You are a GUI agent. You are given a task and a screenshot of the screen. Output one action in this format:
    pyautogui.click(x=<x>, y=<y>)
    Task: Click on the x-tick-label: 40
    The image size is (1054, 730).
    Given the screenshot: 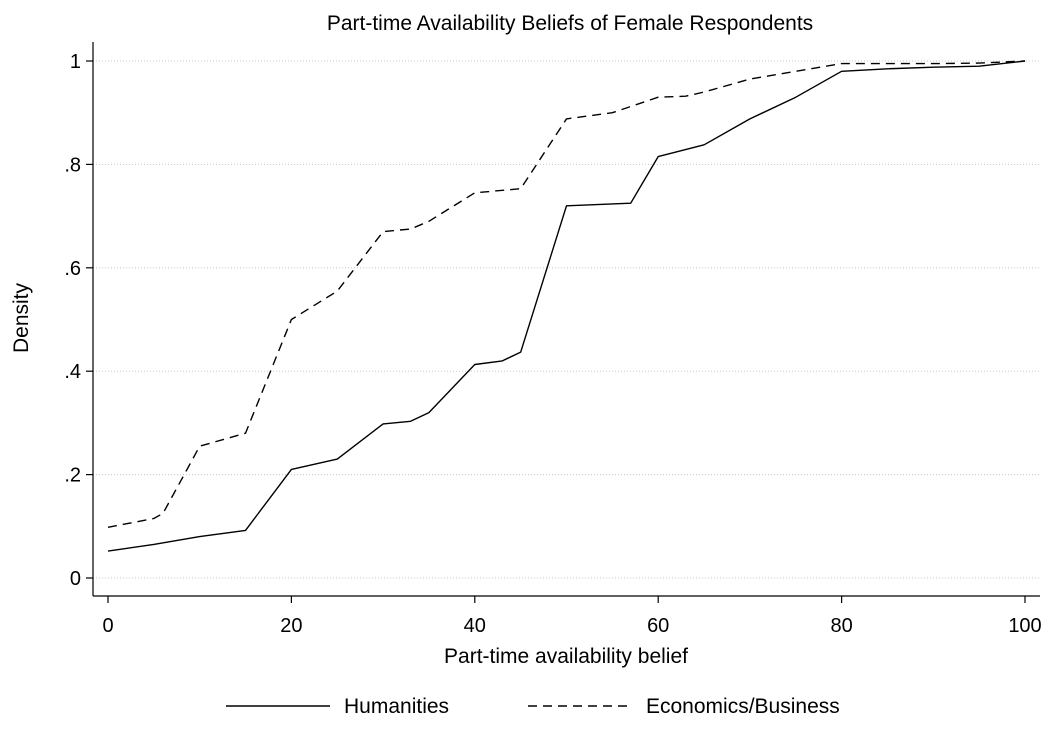 What is the action you would take?
    pyautogui.click(x=475, y=626)
    